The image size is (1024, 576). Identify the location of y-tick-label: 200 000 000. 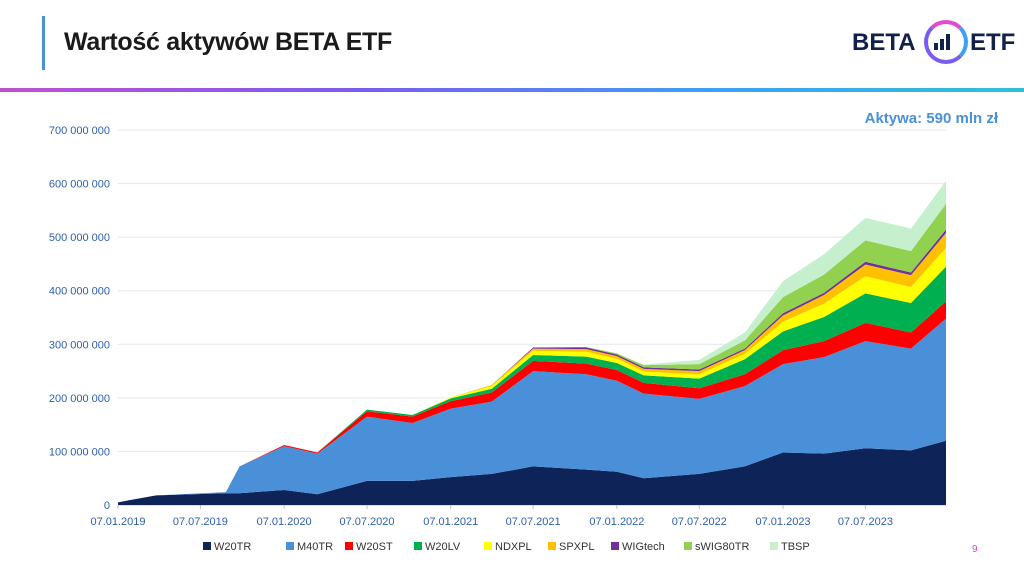
(79, 399).